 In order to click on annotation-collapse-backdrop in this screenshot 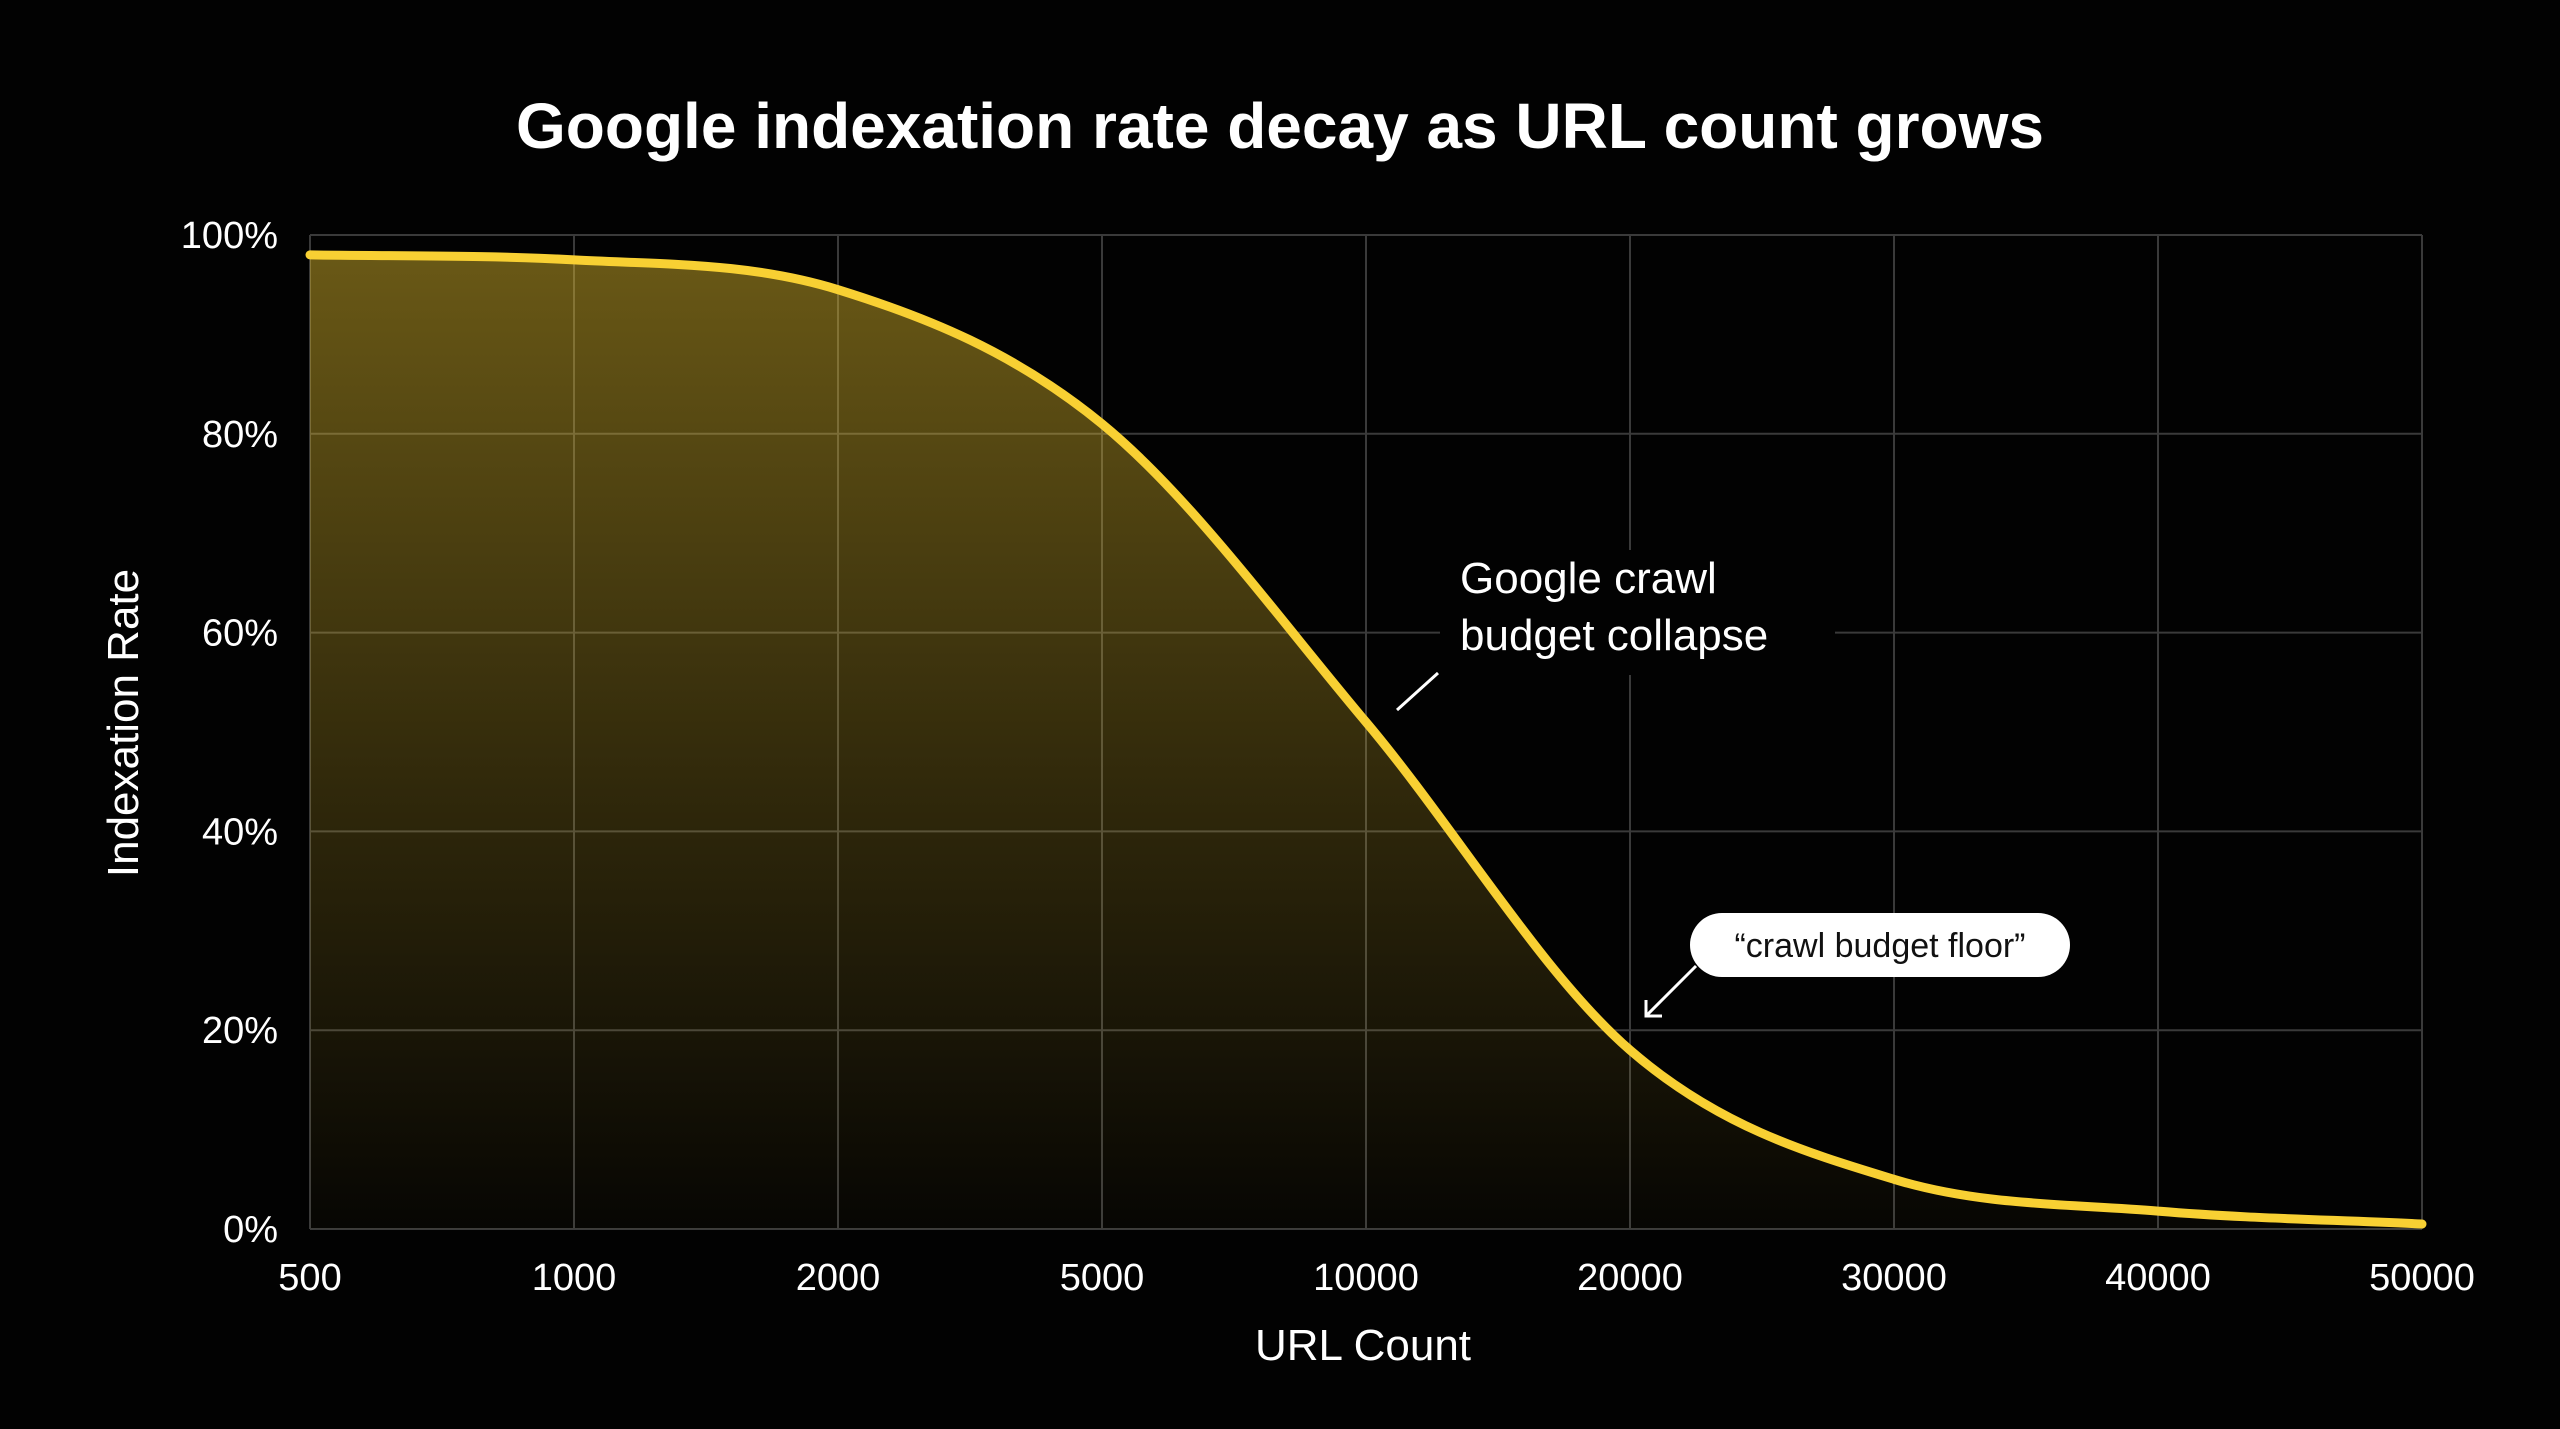, I will do `click(1637, 612)`.